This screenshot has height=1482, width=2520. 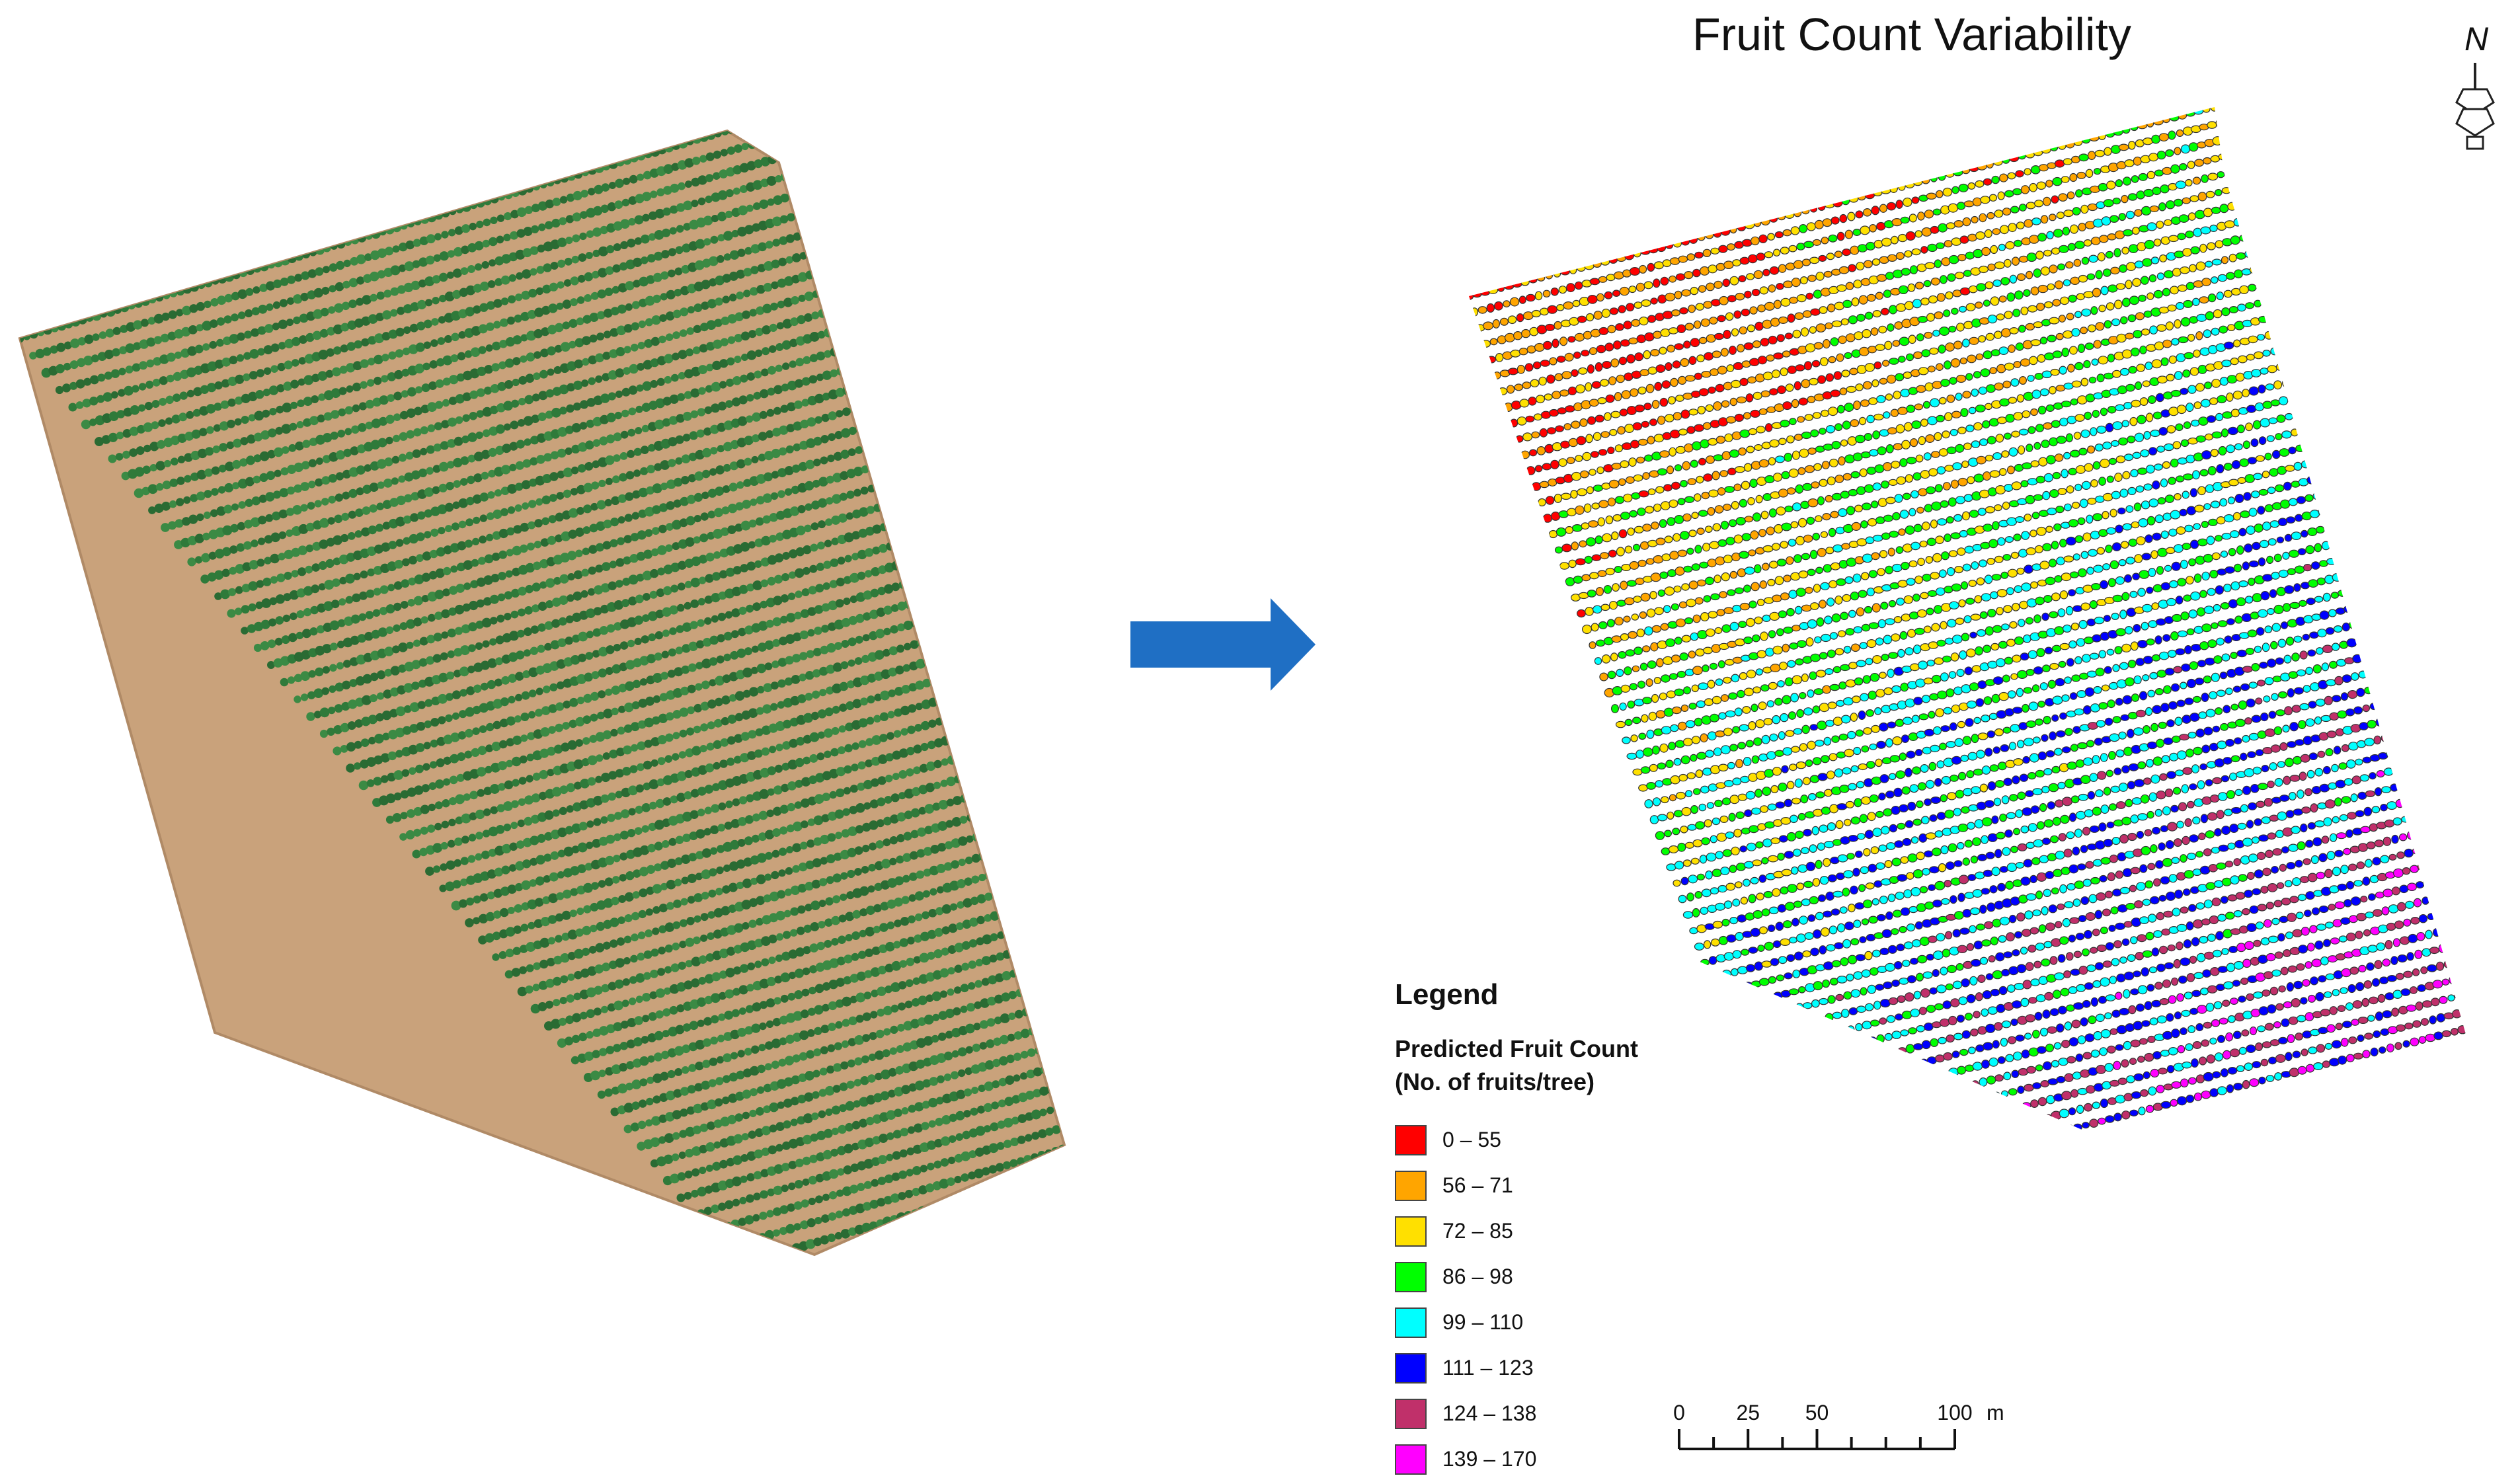 I want to click on legend-item: 124 – 138, so click(x=1567, y=1413).